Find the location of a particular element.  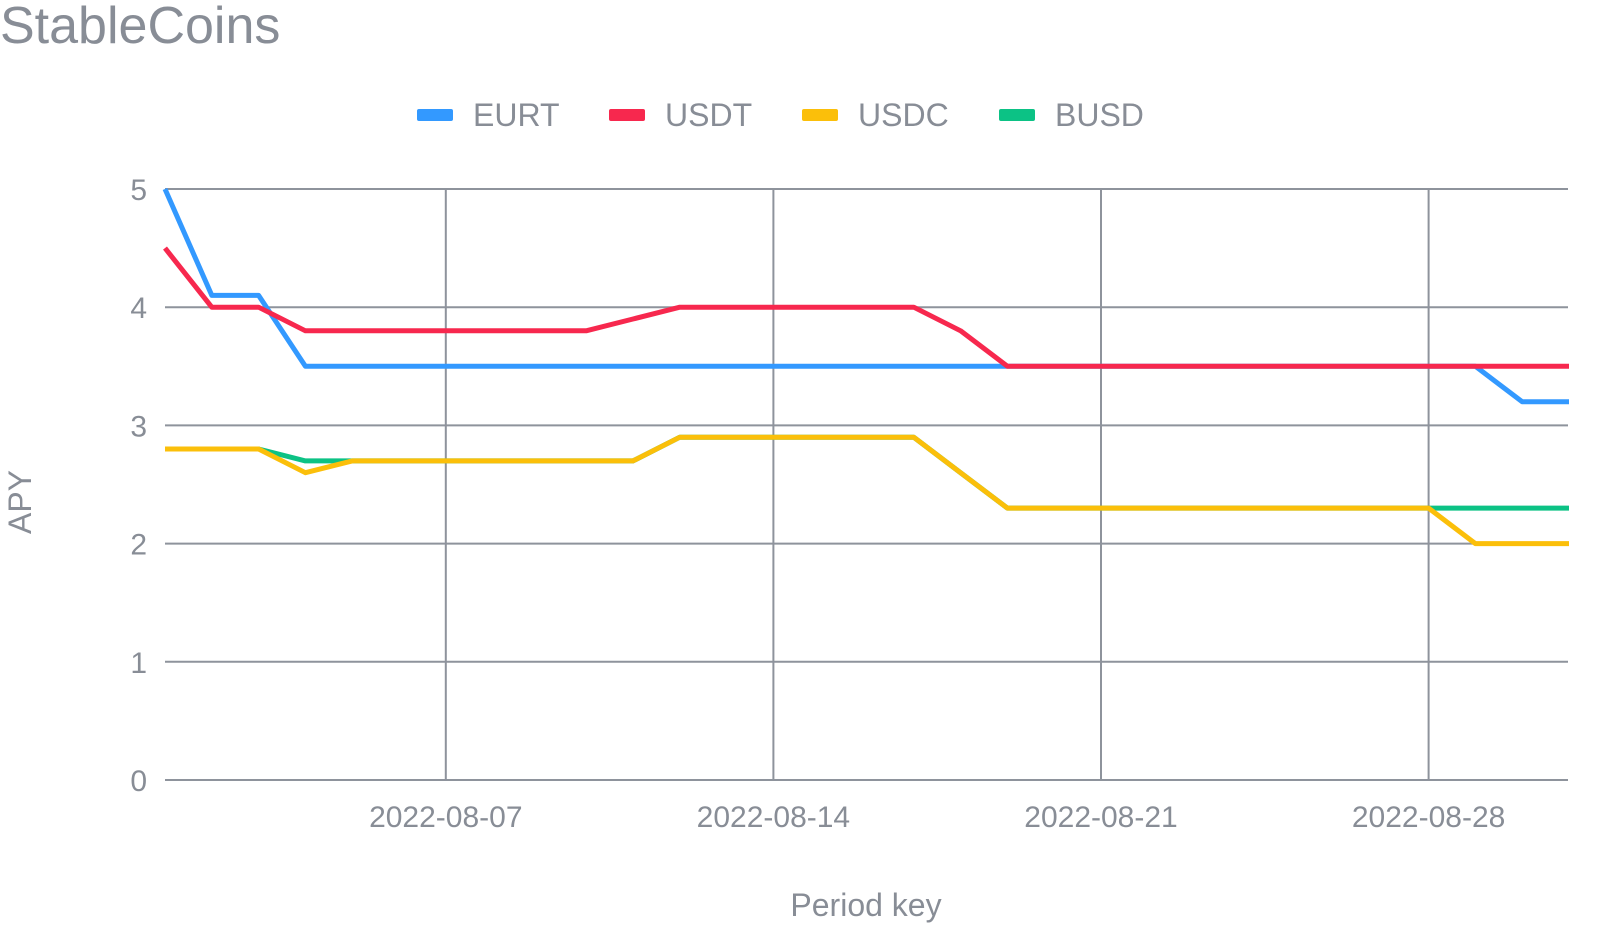

legend-label: BUSD is located at coordinates (1099, 114).